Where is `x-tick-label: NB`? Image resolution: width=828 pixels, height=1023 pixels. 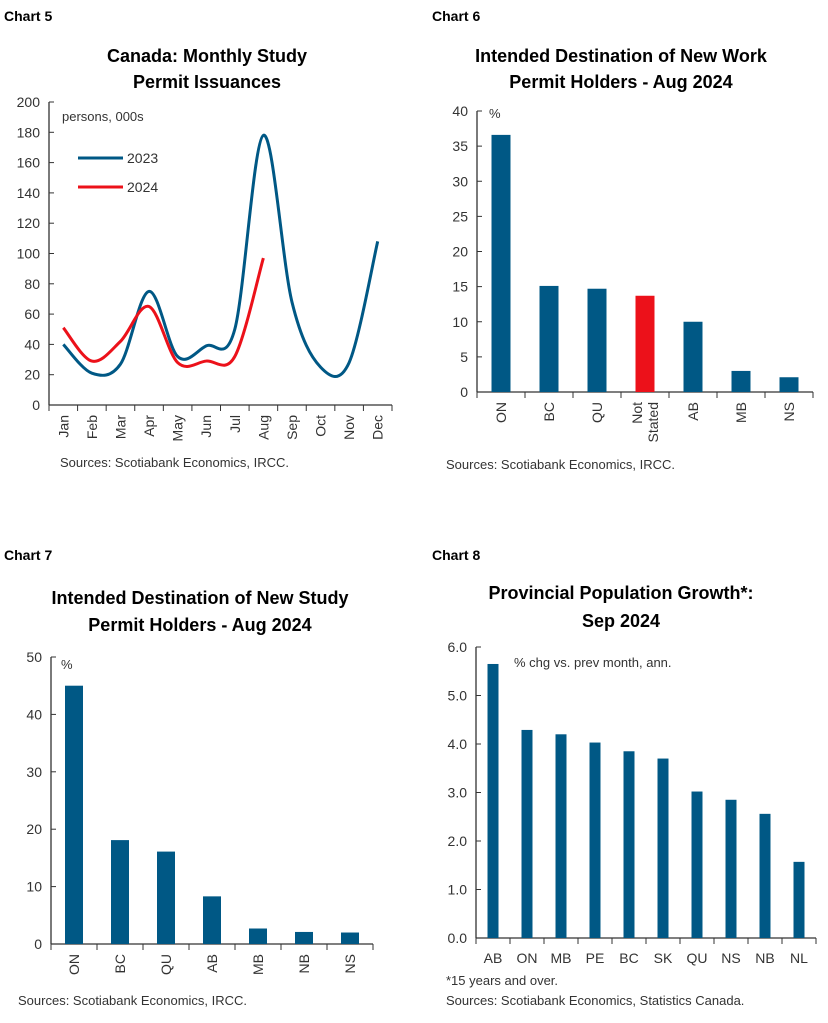 x-tick-label: NB is located at coordinates (304, 963).